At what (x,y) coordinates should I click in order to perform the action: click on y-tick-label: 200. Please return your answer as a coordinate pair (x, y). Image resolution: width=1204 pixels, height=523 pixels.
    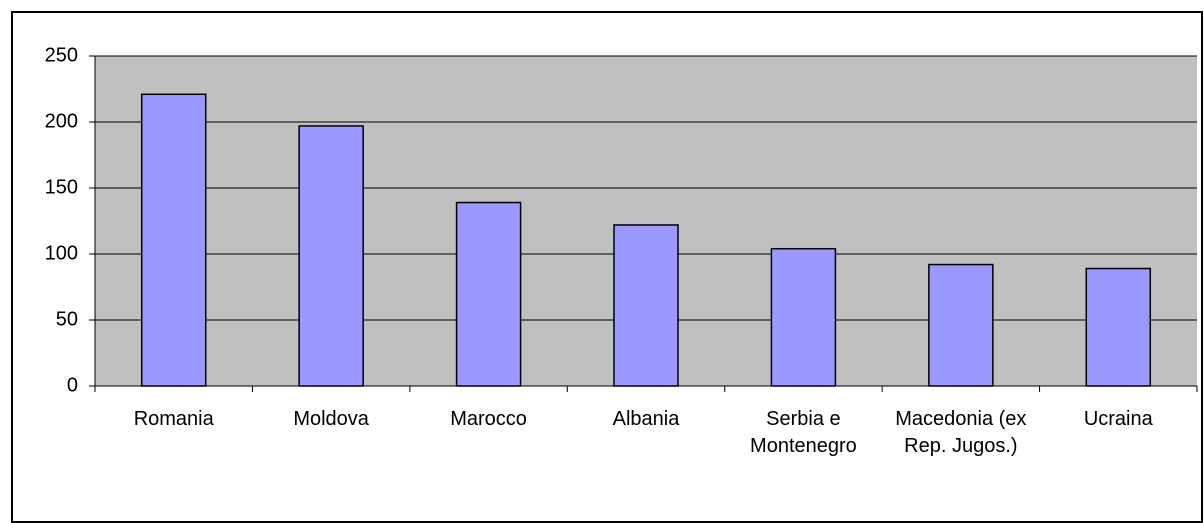
    Looking at the image, I should click on (61, 121).